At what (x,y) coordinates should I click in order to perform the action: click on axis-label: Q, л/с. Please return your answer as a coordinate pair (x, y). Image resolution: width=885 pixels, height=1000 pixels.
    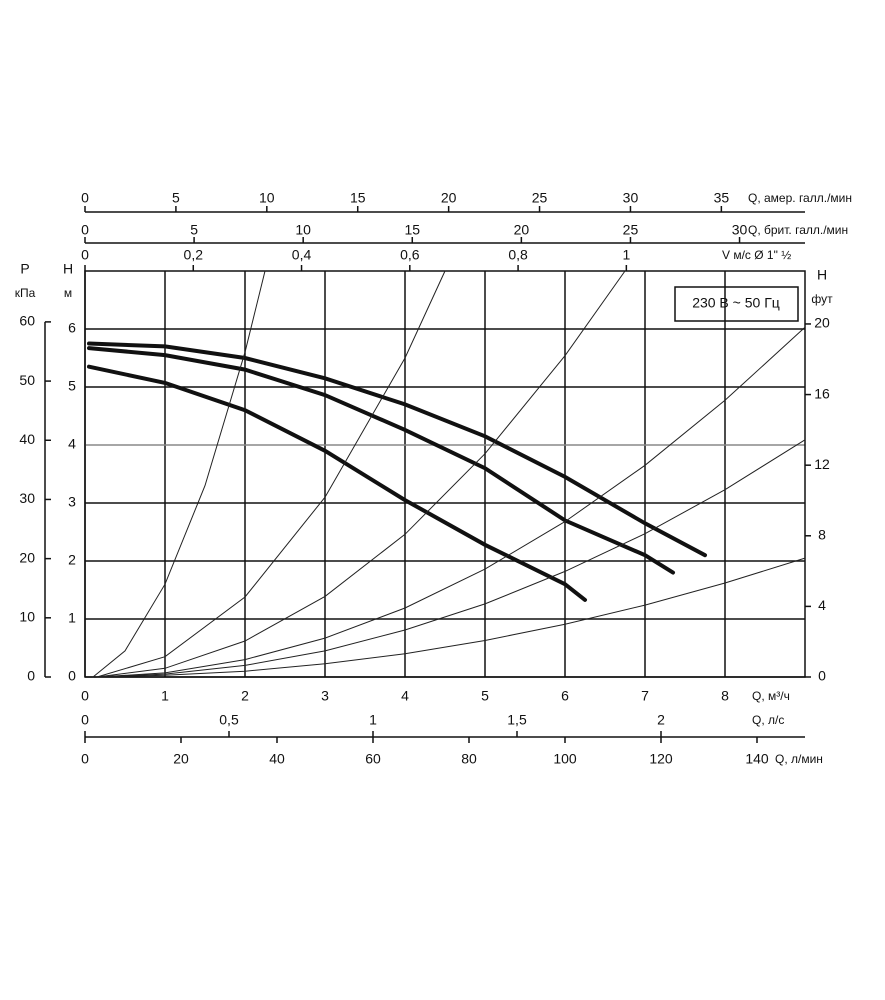
    Looking at the image, I should click on (768, 720).